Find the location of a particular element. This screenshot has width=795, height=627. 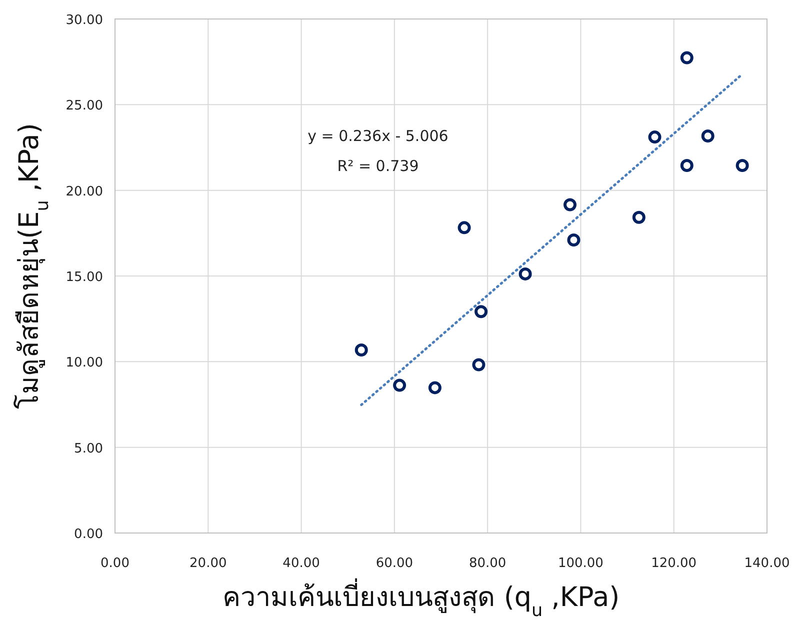

y-tick-label: 5.00 is located at coordinates (88, 448).